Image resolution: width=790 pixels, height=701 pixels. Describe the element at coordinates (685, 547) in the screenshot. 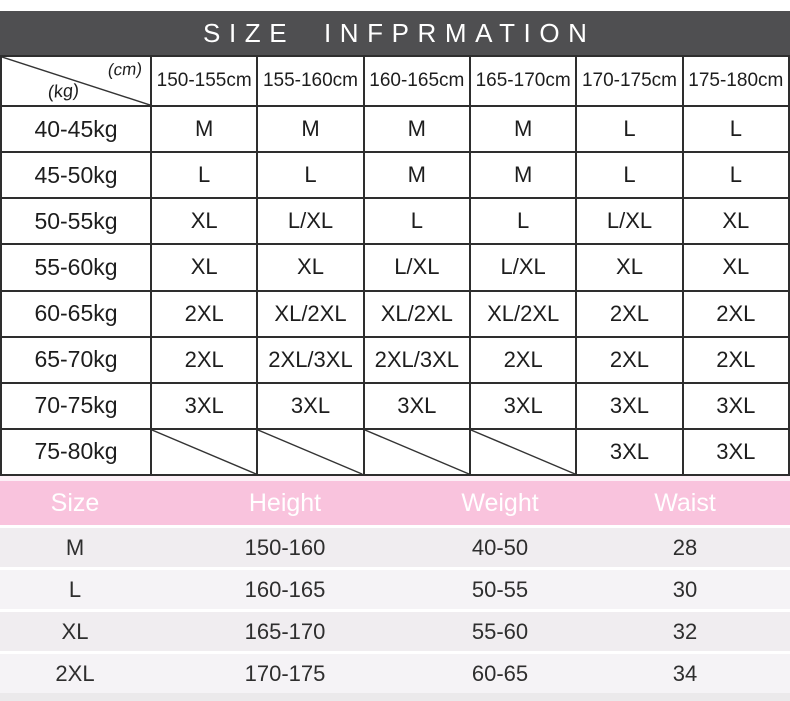

I see `measurement-cell: 28` at that location.